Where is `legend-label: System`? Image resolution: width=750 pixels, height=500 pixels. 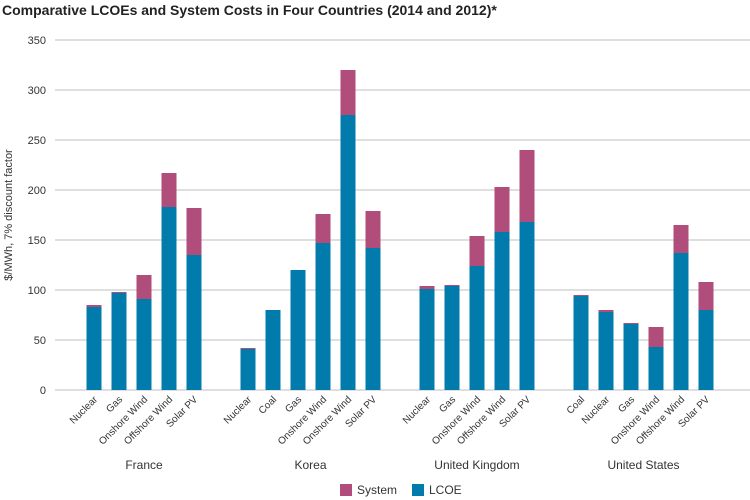 legend-label: System is located at coordinates (377, 490).